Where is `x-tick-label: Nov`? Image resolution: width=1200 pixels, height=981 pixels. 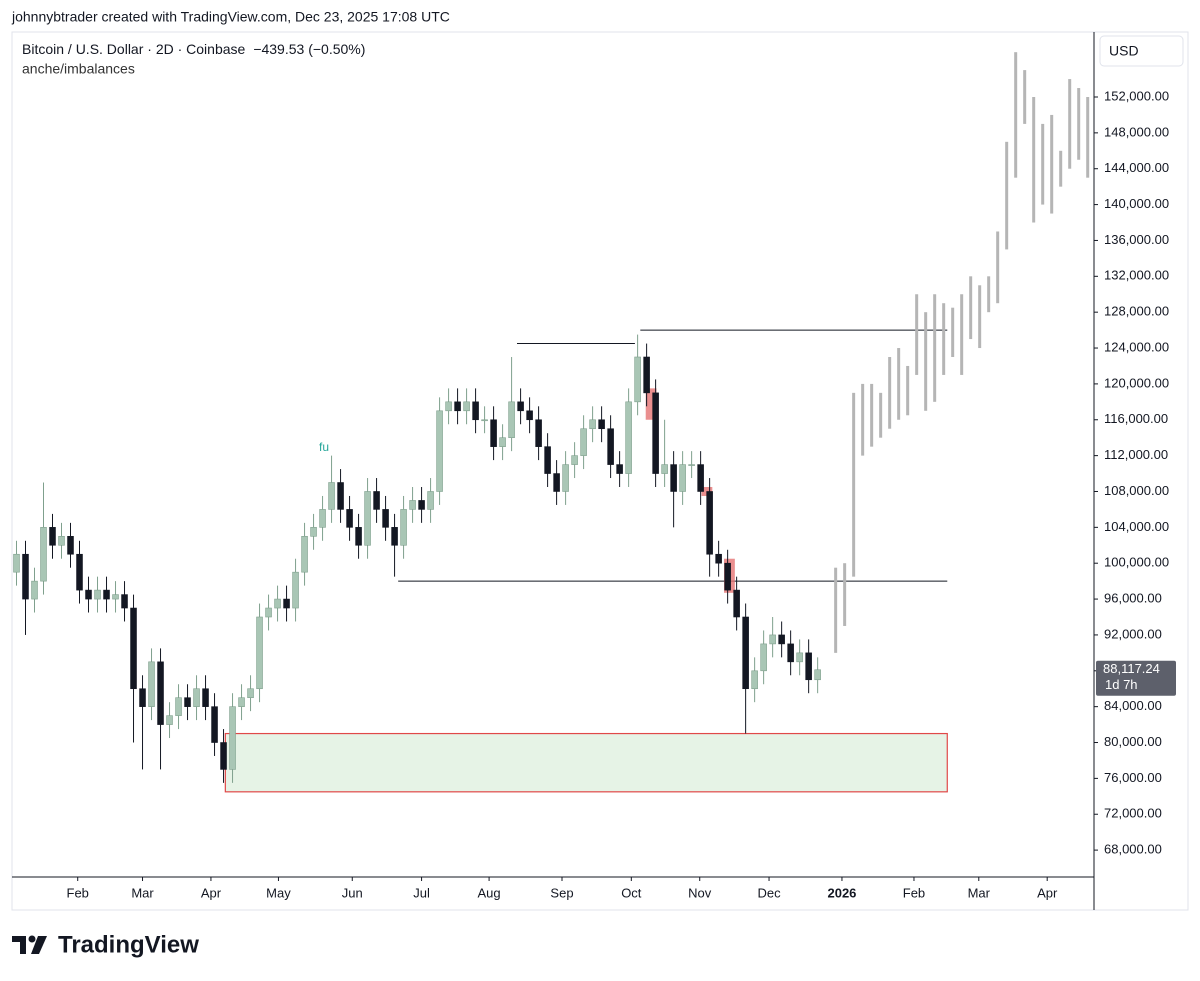 x-tick-label: Nov is located at coordinates (700, 892).